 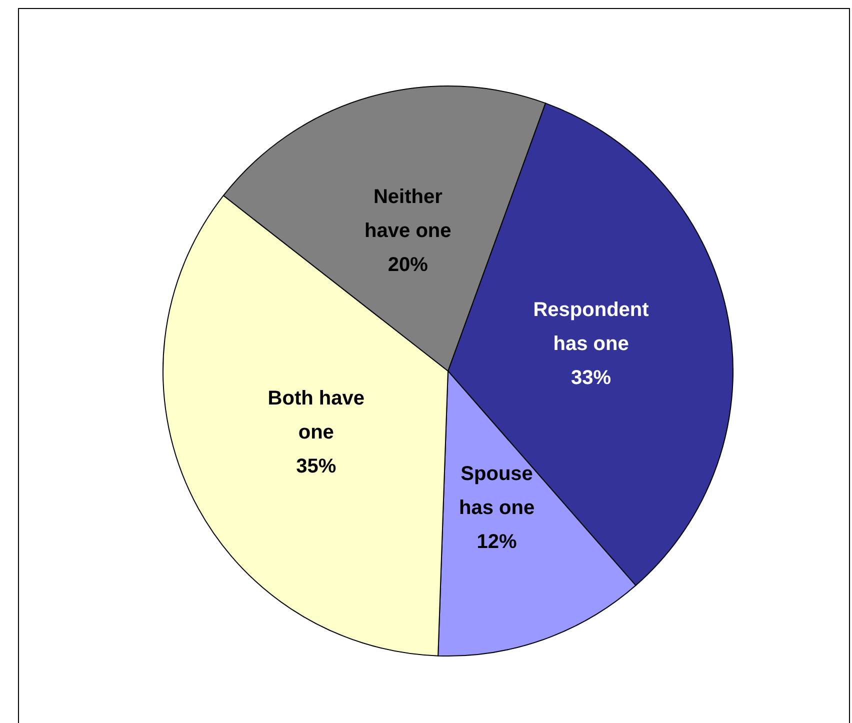 What do you see at coordinates (497, 491) in the screenshot?
I see `slice-label: Spouse has one` at bounding box center [497, 491].